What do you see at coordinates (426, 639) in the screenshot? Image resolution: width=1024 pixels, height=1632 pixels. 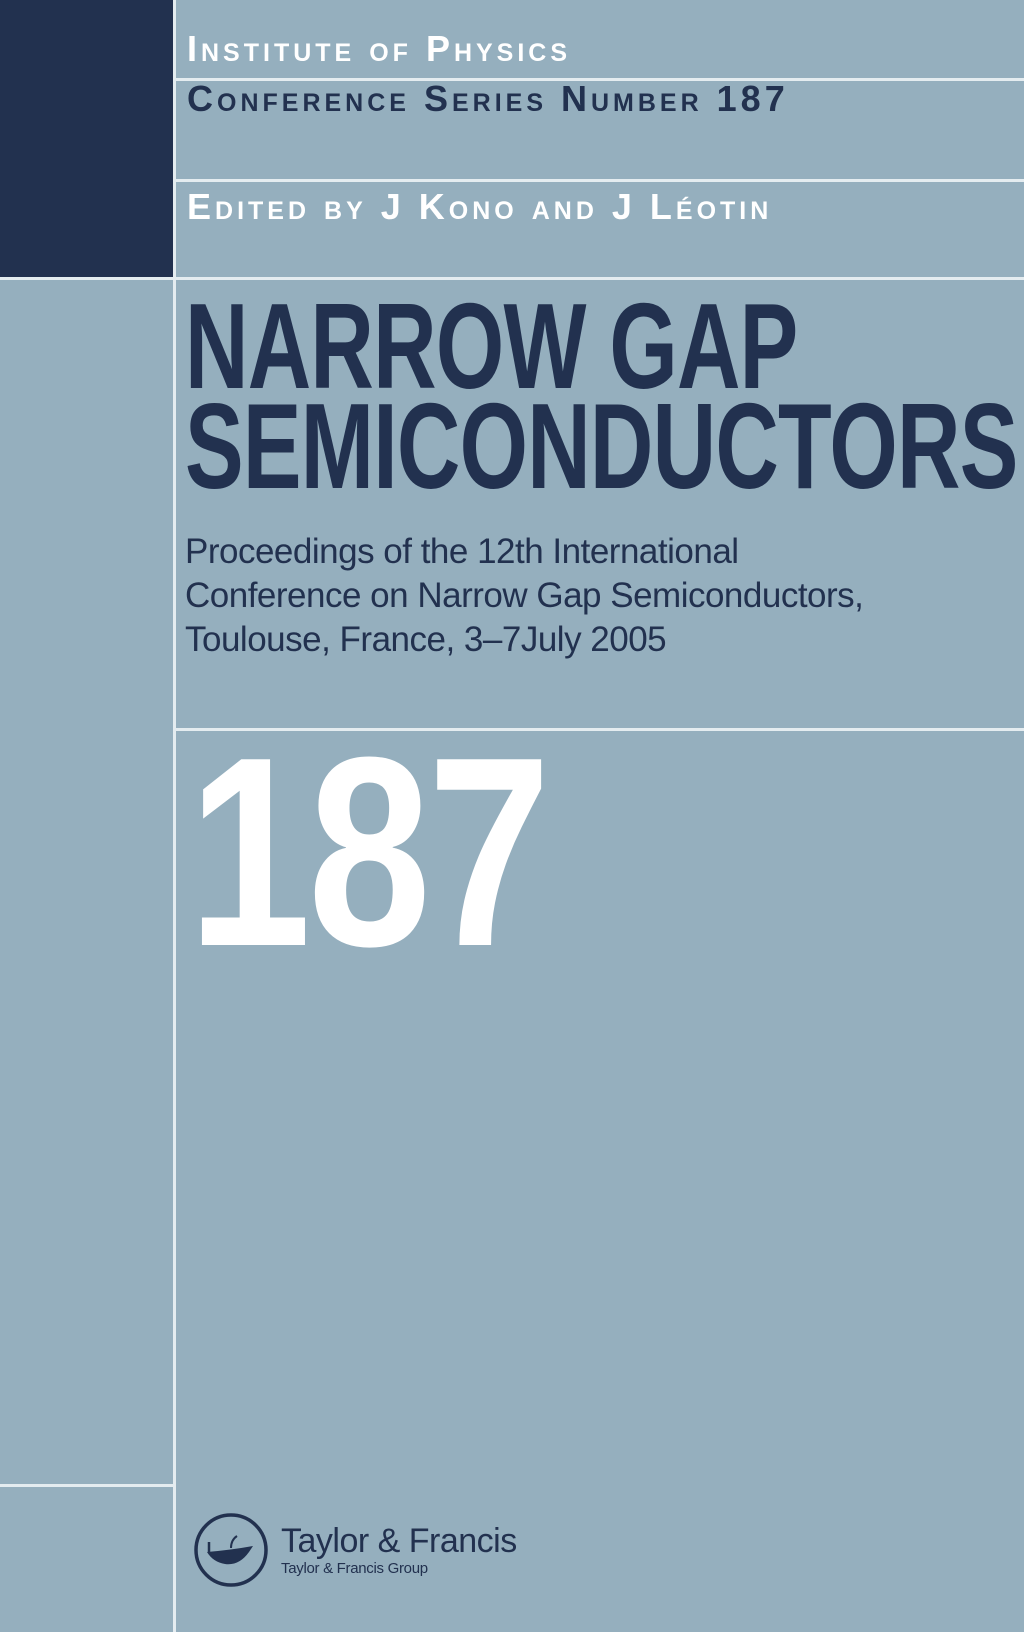 I see `subtitle-line-3: Toulouse, France, 3–7July 2005` at bounding box center [426, 639].